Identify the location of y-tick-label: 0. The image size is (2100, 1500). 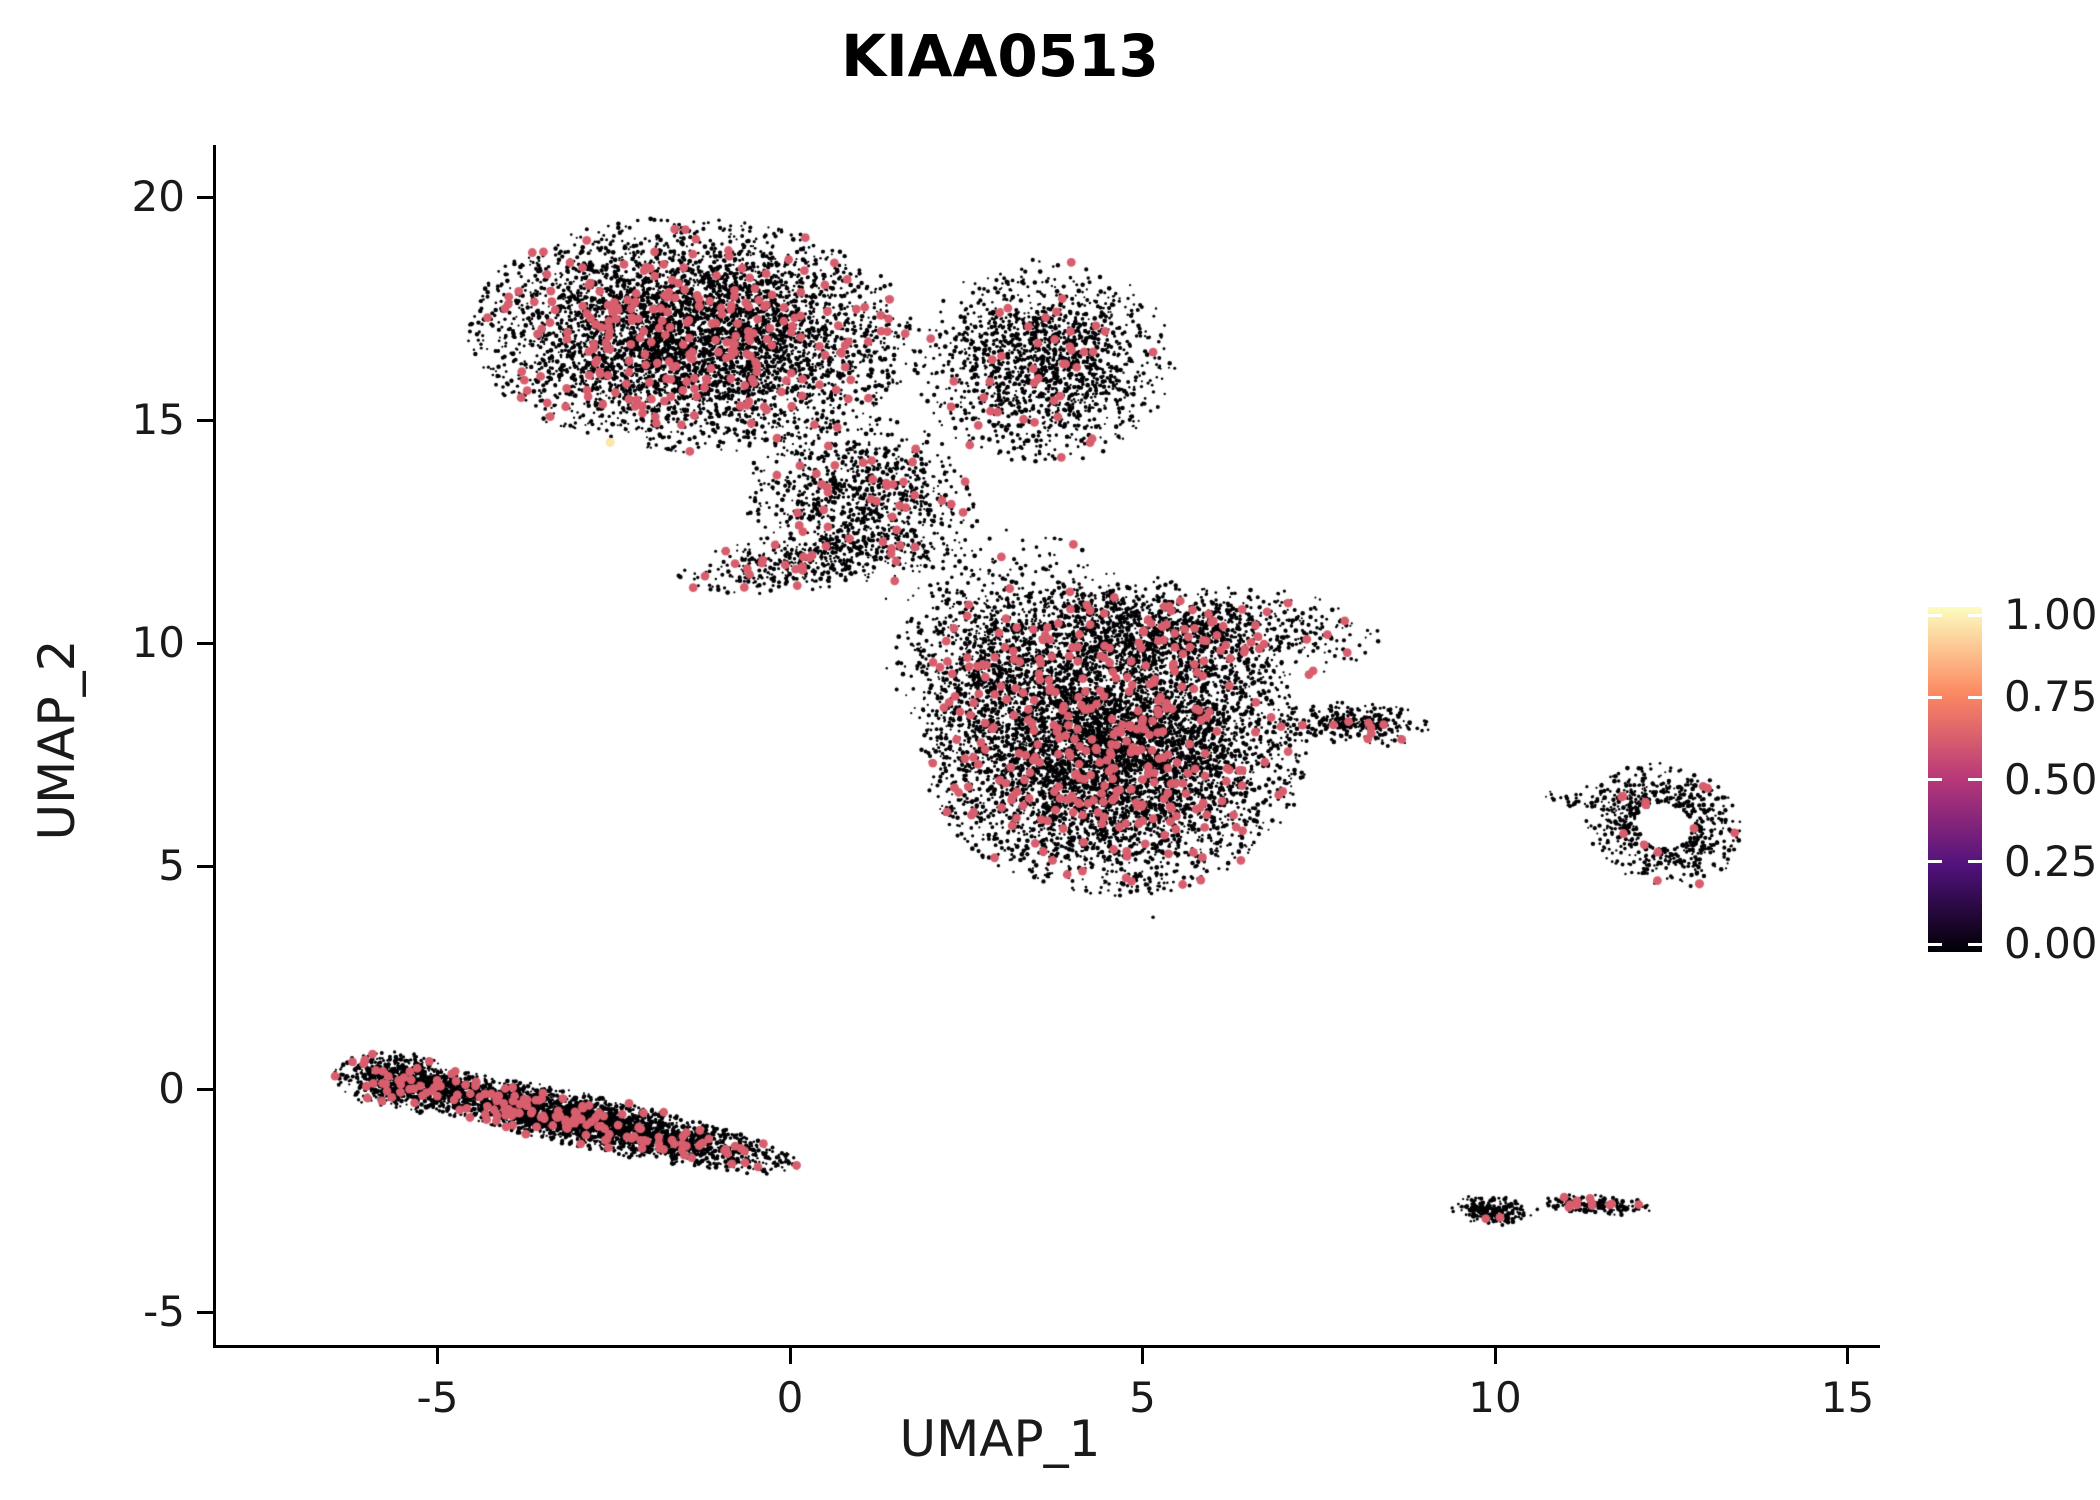
(171, 1088).